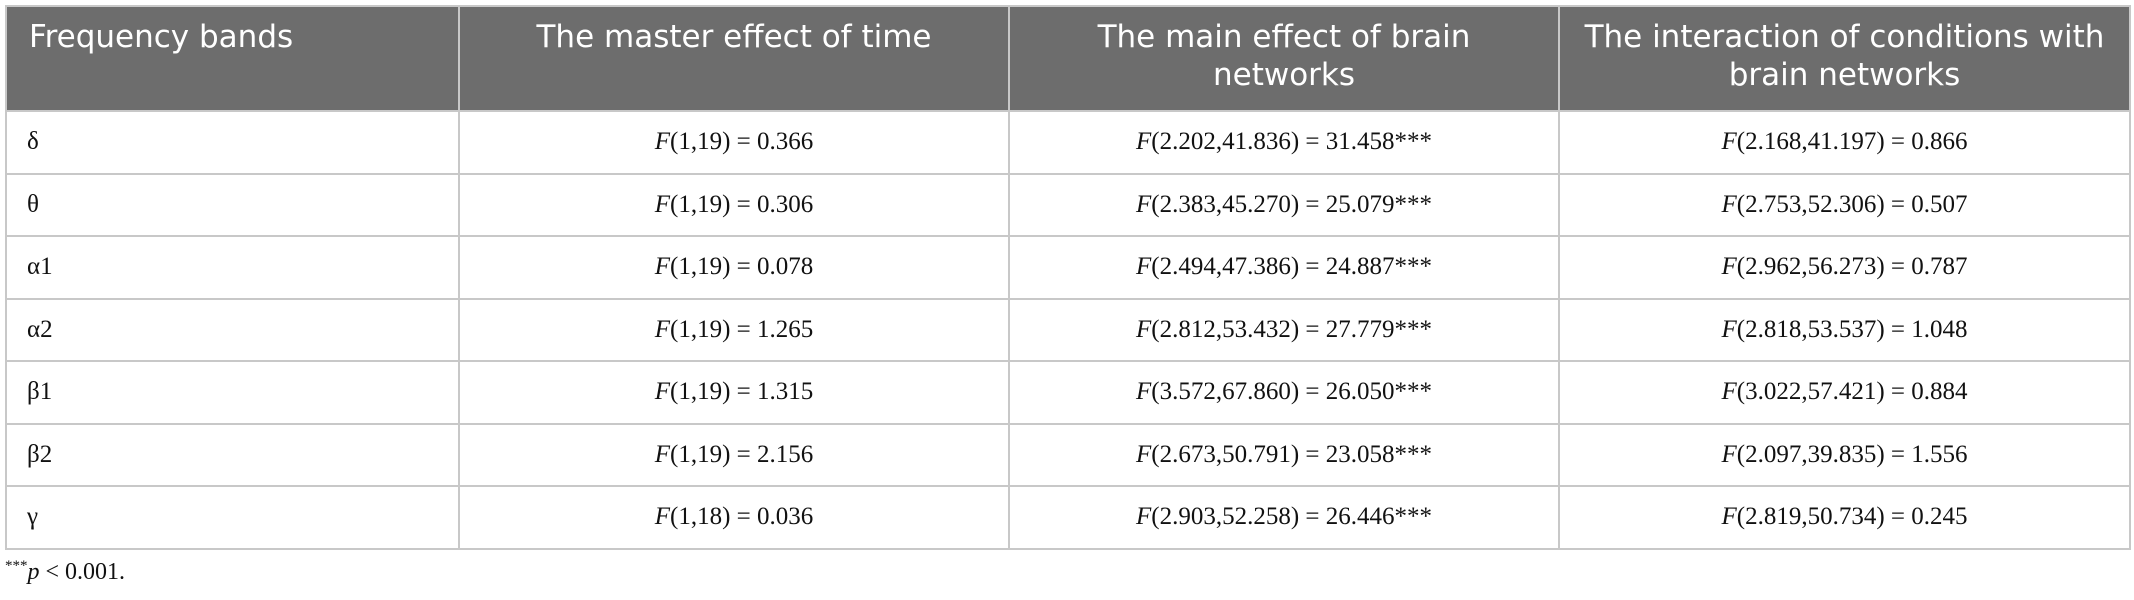  Describe the element at coordinates (1852, 204) in the screenshot. I see `f-statistic-value: (2.753,52.306) = 0.507` at that location.